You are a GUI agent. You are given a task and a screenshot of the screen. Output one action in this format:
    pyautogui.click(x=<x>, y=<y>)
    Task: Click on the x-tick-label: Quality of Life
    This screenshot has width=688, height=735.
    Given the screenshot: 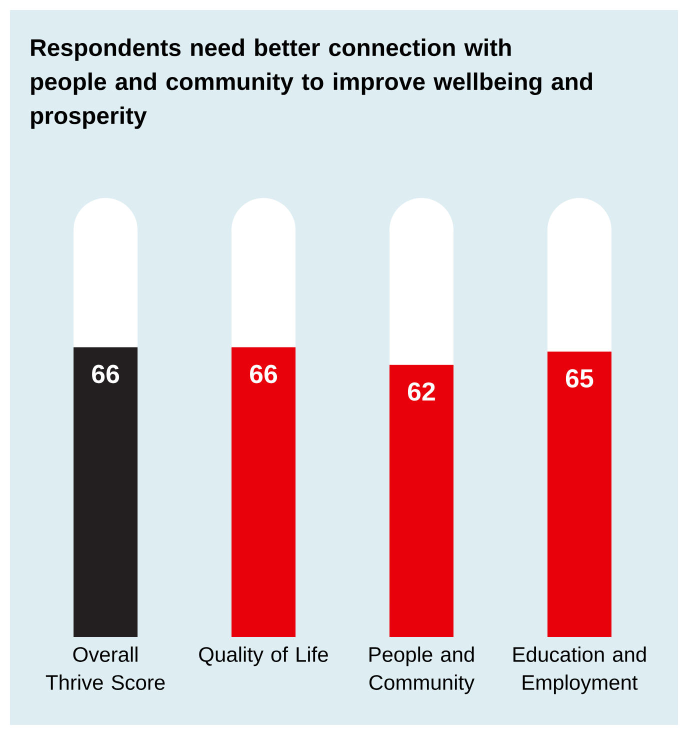 What is the action you would take?
    pyautogui.click(x=263, y=656)
    